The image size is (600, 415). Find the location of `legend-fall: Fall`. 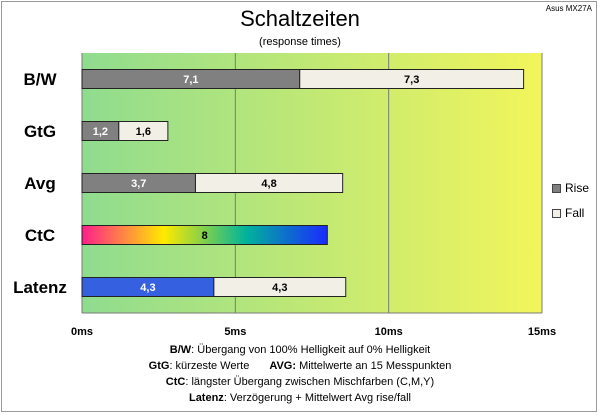

legend-fall: Fall is located at coordinates (568, 213).